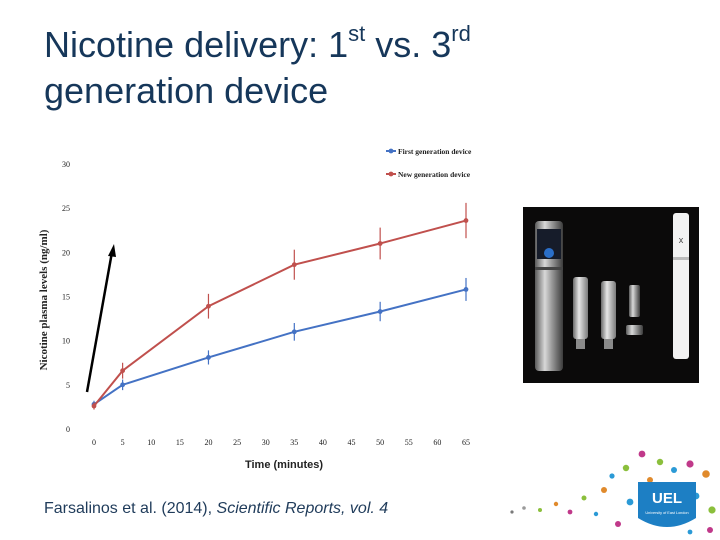  Describe the element at coordinates (66, 164) in the screenshot. I see `y-tick-label: 30` at that location.